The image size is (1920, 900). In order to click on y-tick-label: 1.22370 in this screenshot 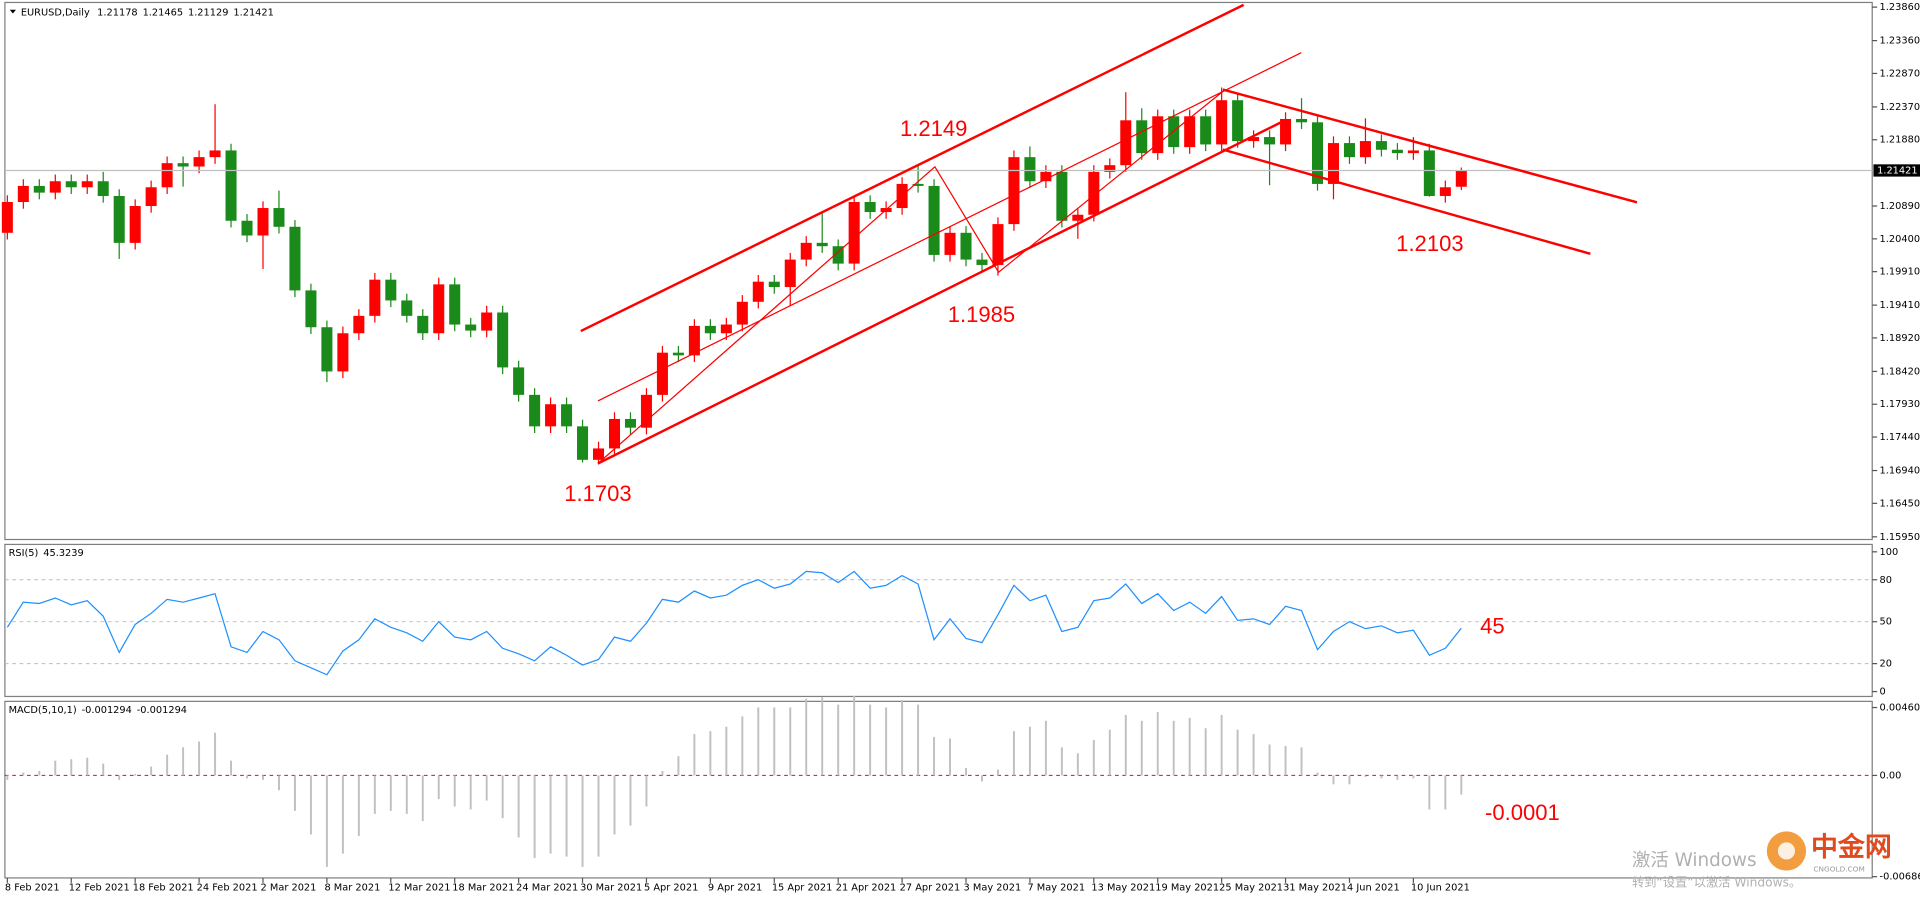, I will do `click(1900, 107)`.